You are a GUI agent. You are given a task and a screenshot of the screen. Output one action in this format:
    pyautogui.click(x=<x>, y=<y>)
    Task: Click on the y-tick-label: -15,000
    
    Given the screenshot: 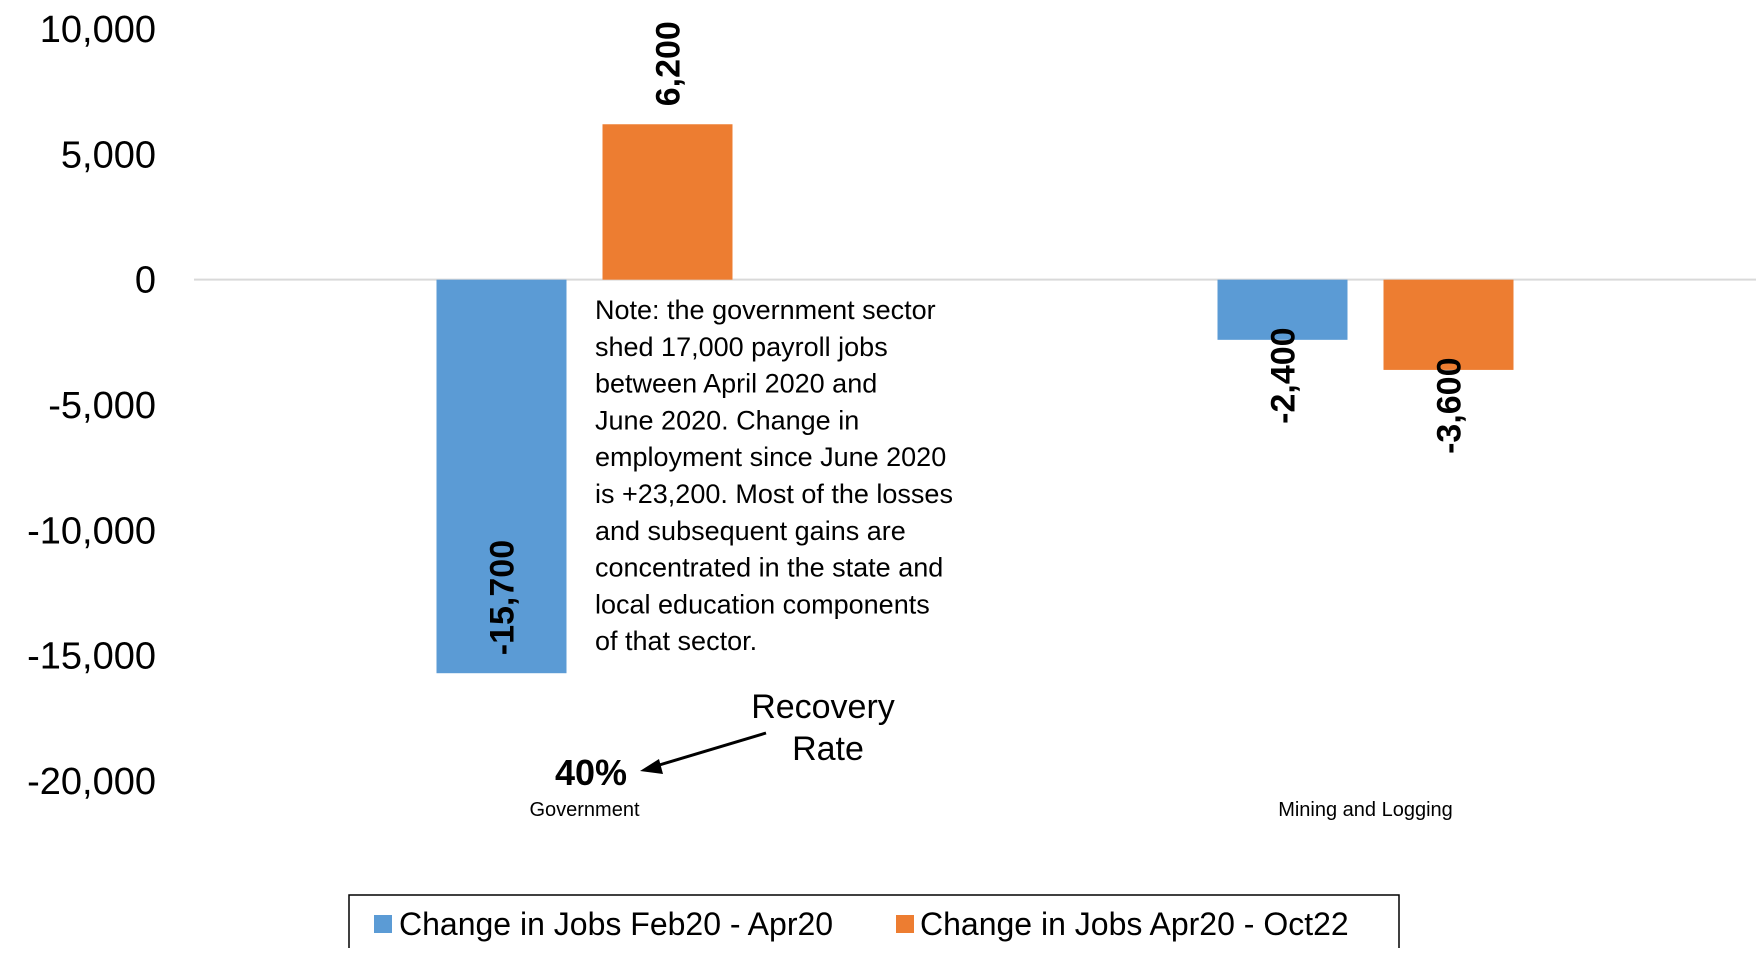 What is the action you would take?
    pyautogui.click(x=91, y=657)
    